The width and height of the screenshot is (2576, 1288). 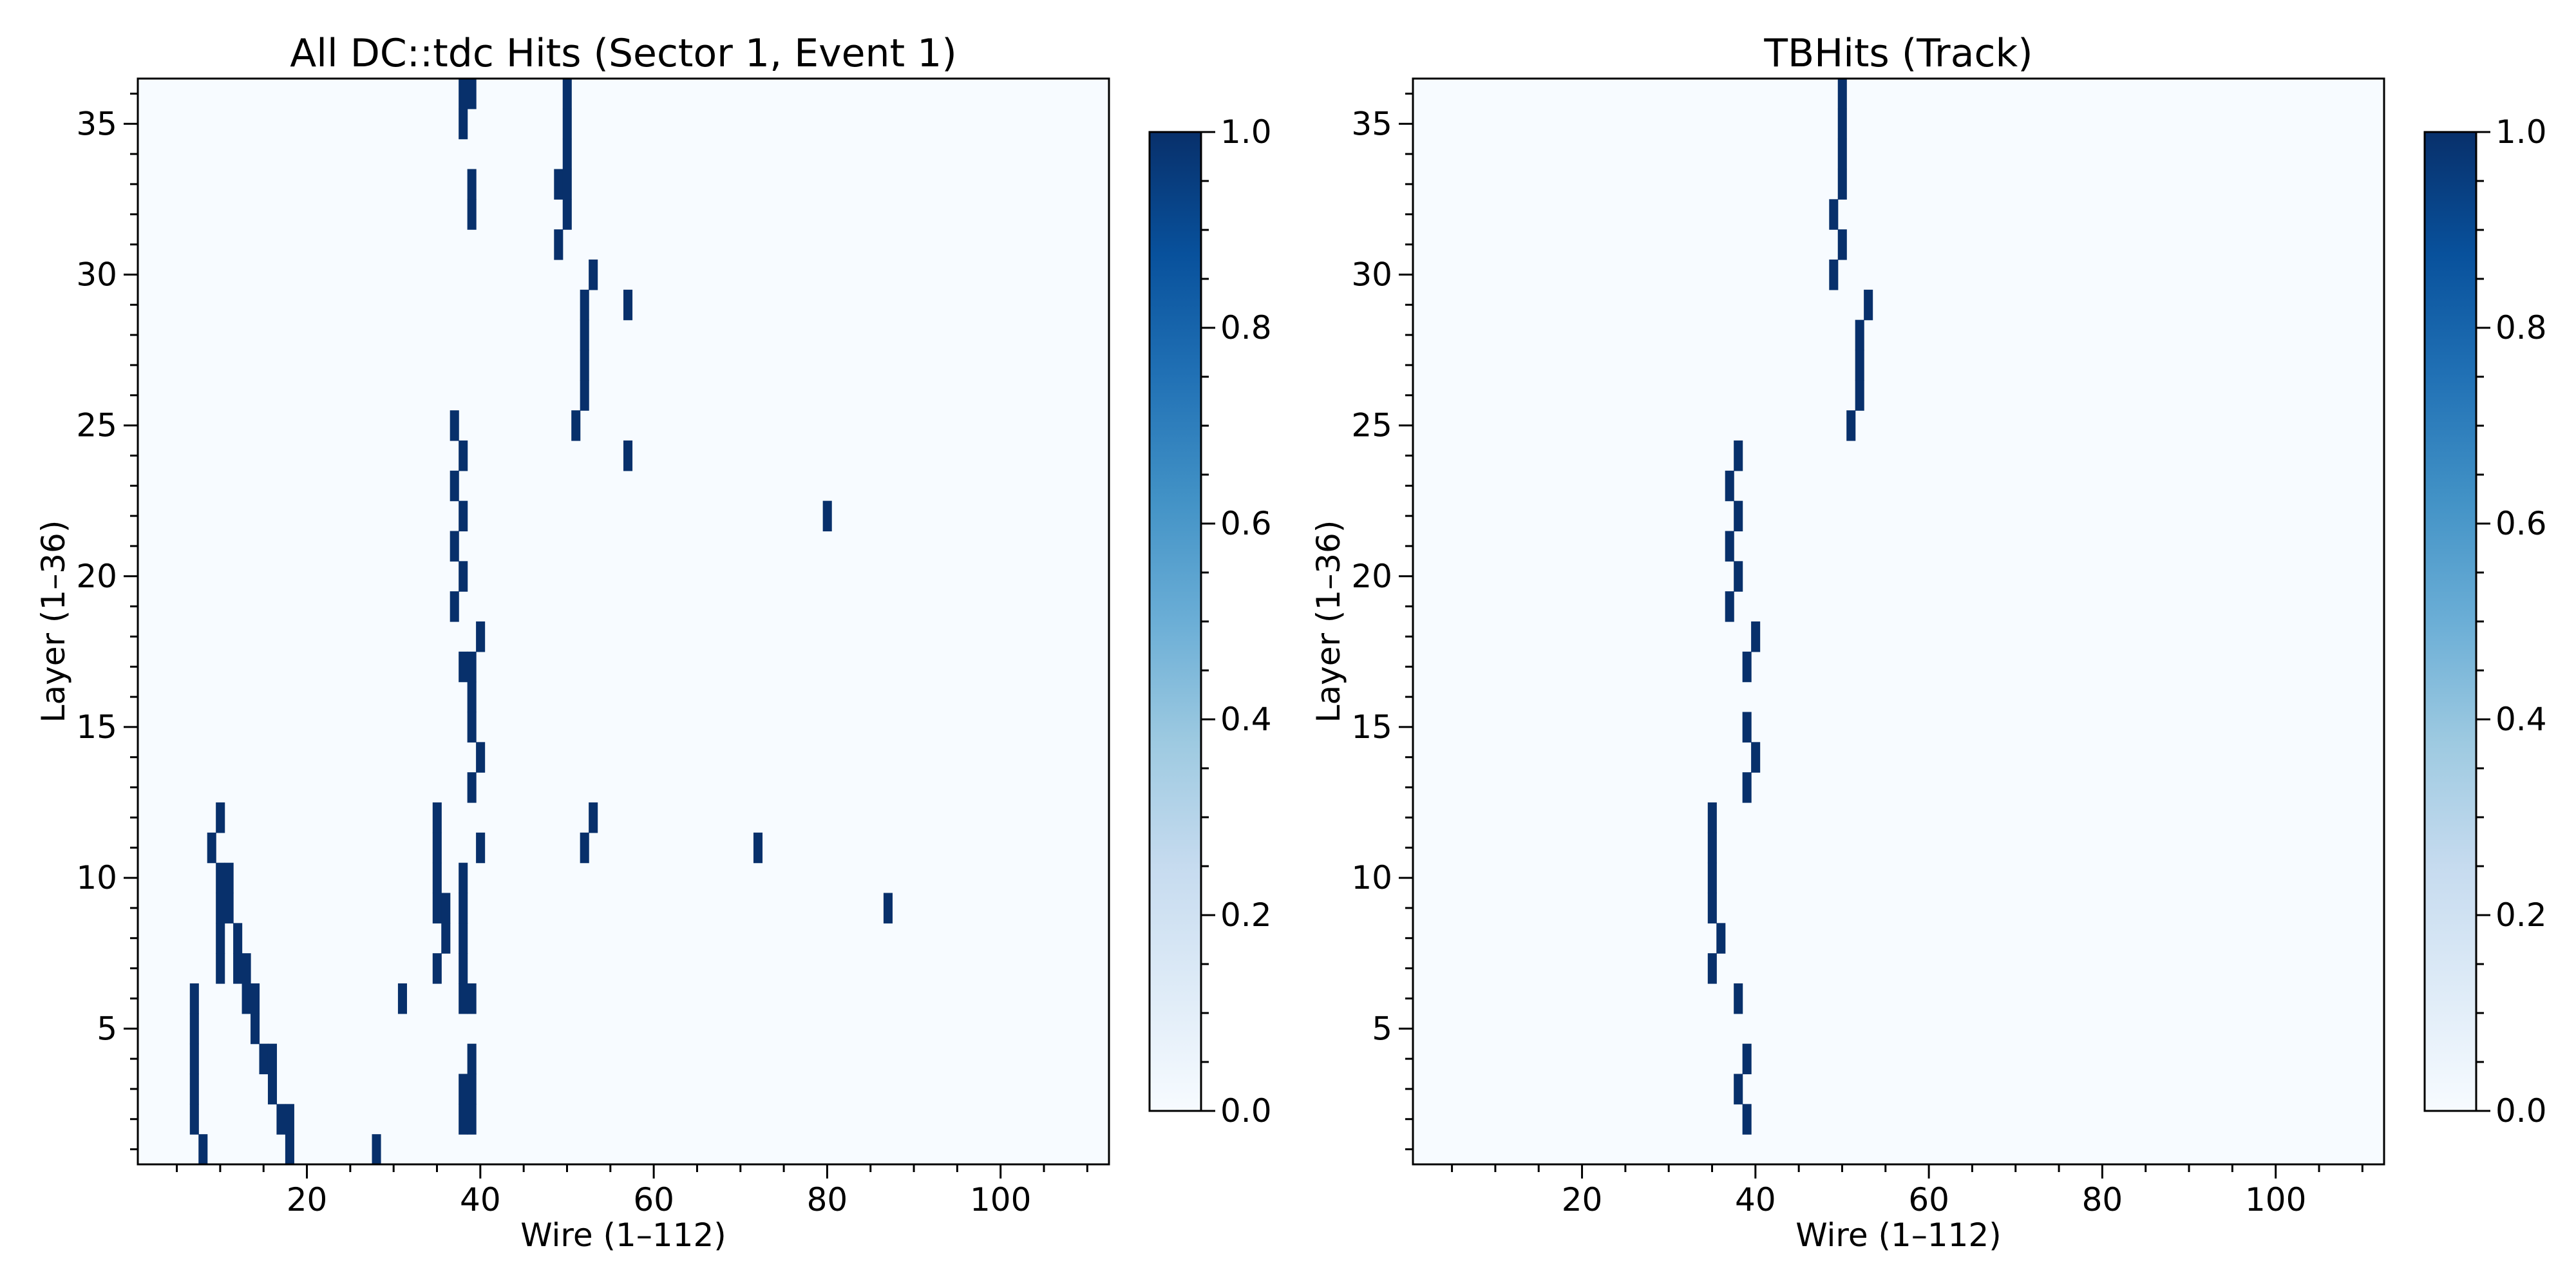 I want to click on y-tick-label: 10, so click(x=96, y=878).